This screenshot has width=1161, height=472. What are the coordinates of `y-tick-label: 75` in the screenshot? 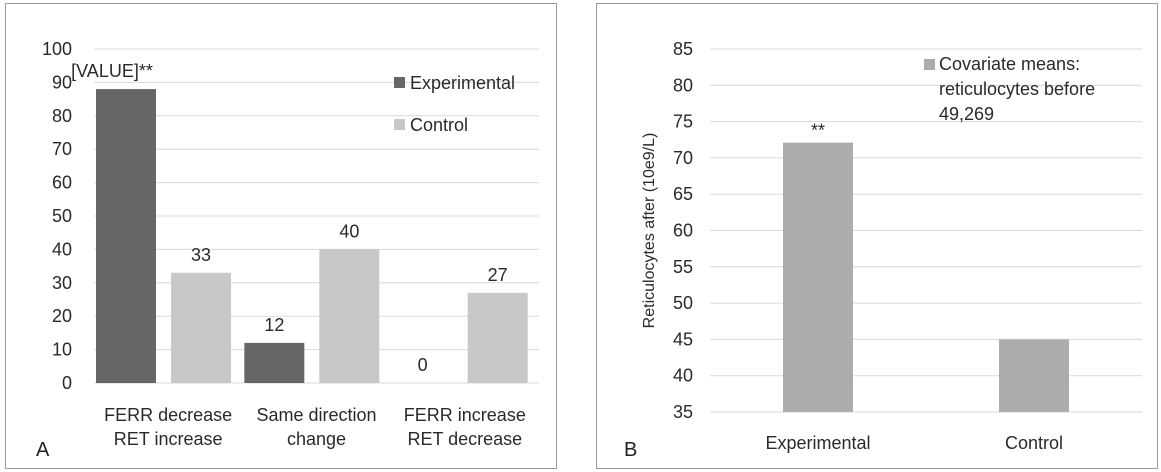 It's located at (683, 122).